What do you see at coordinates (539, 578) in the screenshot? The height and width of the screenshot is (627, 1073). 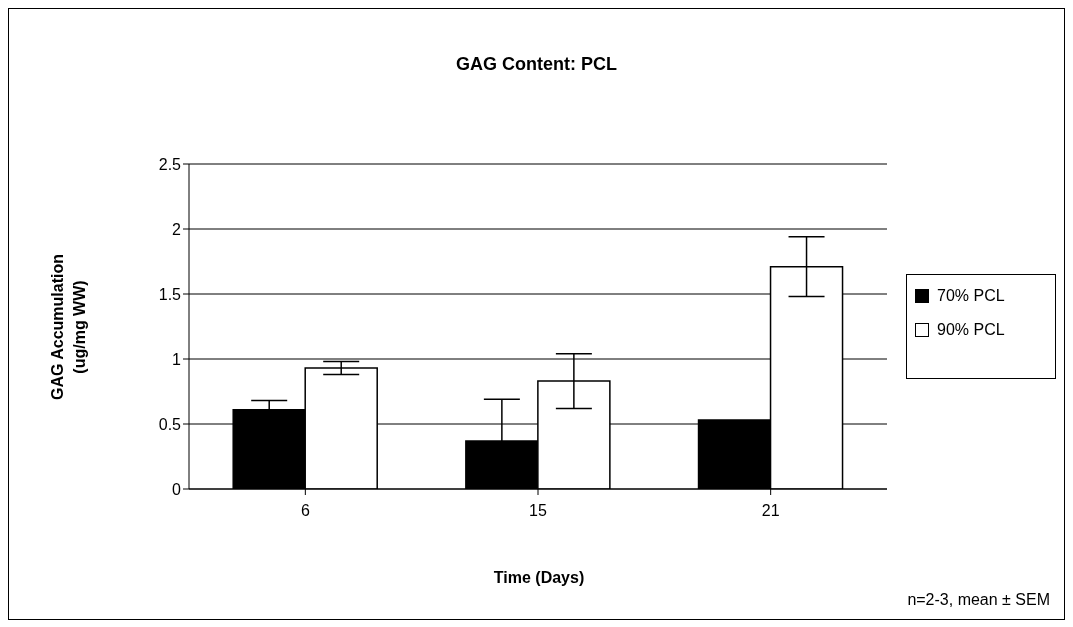 I see `x-axis-title: Time (Days)` at bounding box center [539, 578].